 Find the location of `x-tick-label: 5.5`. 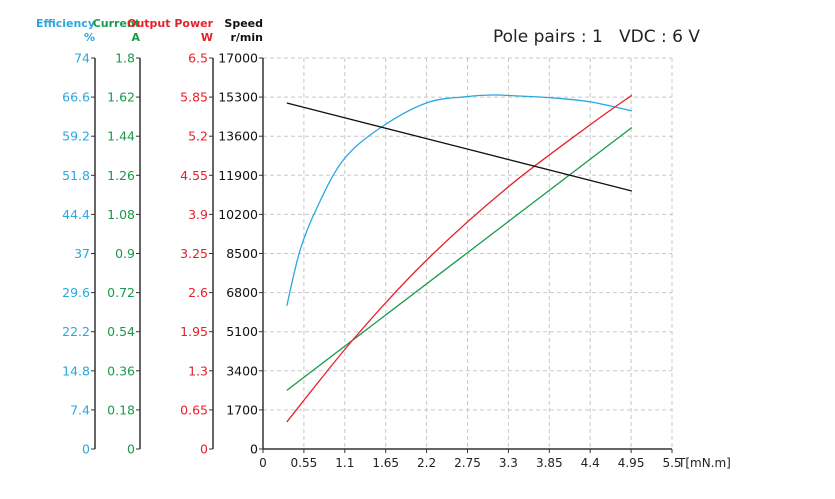

x-tick-label: 5.5 is located at coordinates (671, 463).